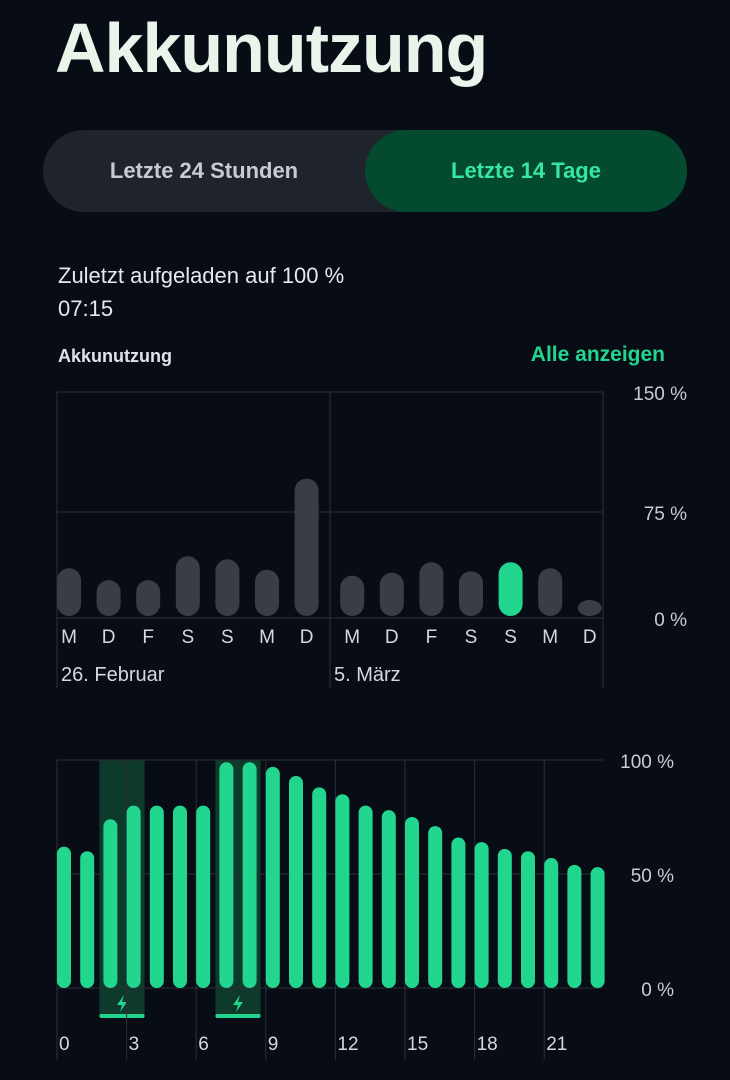 This screenshot has width=730, height=1080. What do you see at coordinates (201, 292) in the screenshot?
I see `last-charged-info: Zuletzt aufgeladen auf 100 % 07:15` at bounding box center [201, 292].